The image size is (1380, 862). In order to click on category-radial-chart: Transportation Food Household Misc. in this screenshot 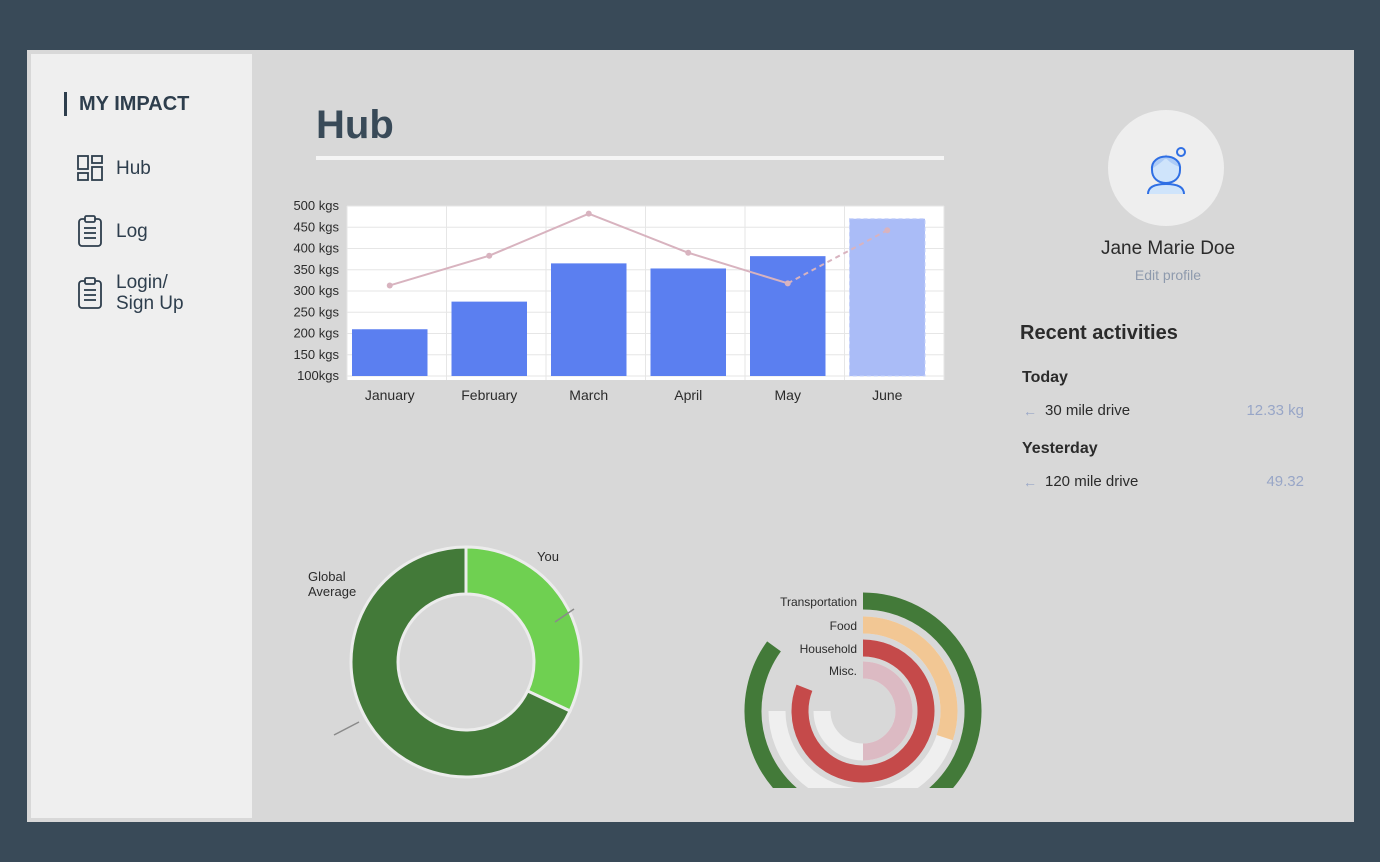, I will do `click(863, 690)`.